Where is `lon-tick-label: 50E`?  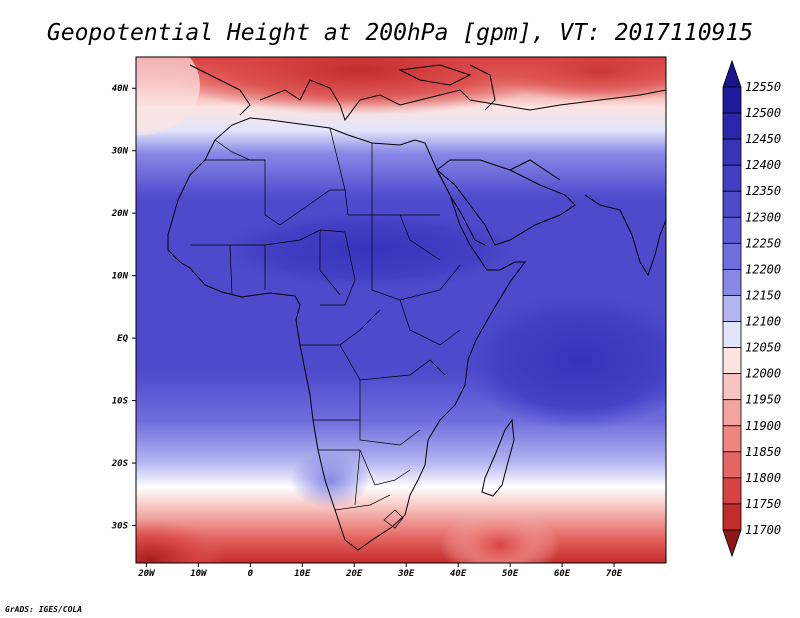
lon-tick-label: 50E is located at coordinates (510, 574).